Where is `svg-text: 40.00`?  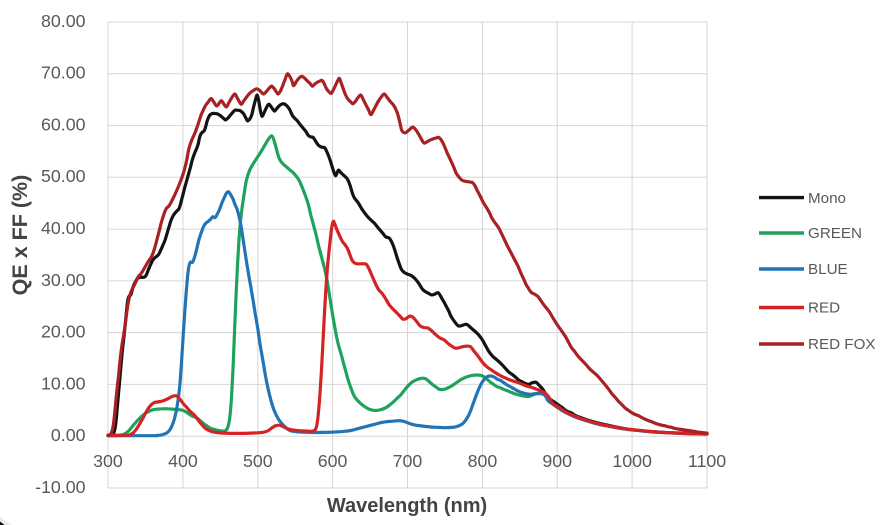 svg-text: 40.00 is located at coordinates (63, 228).